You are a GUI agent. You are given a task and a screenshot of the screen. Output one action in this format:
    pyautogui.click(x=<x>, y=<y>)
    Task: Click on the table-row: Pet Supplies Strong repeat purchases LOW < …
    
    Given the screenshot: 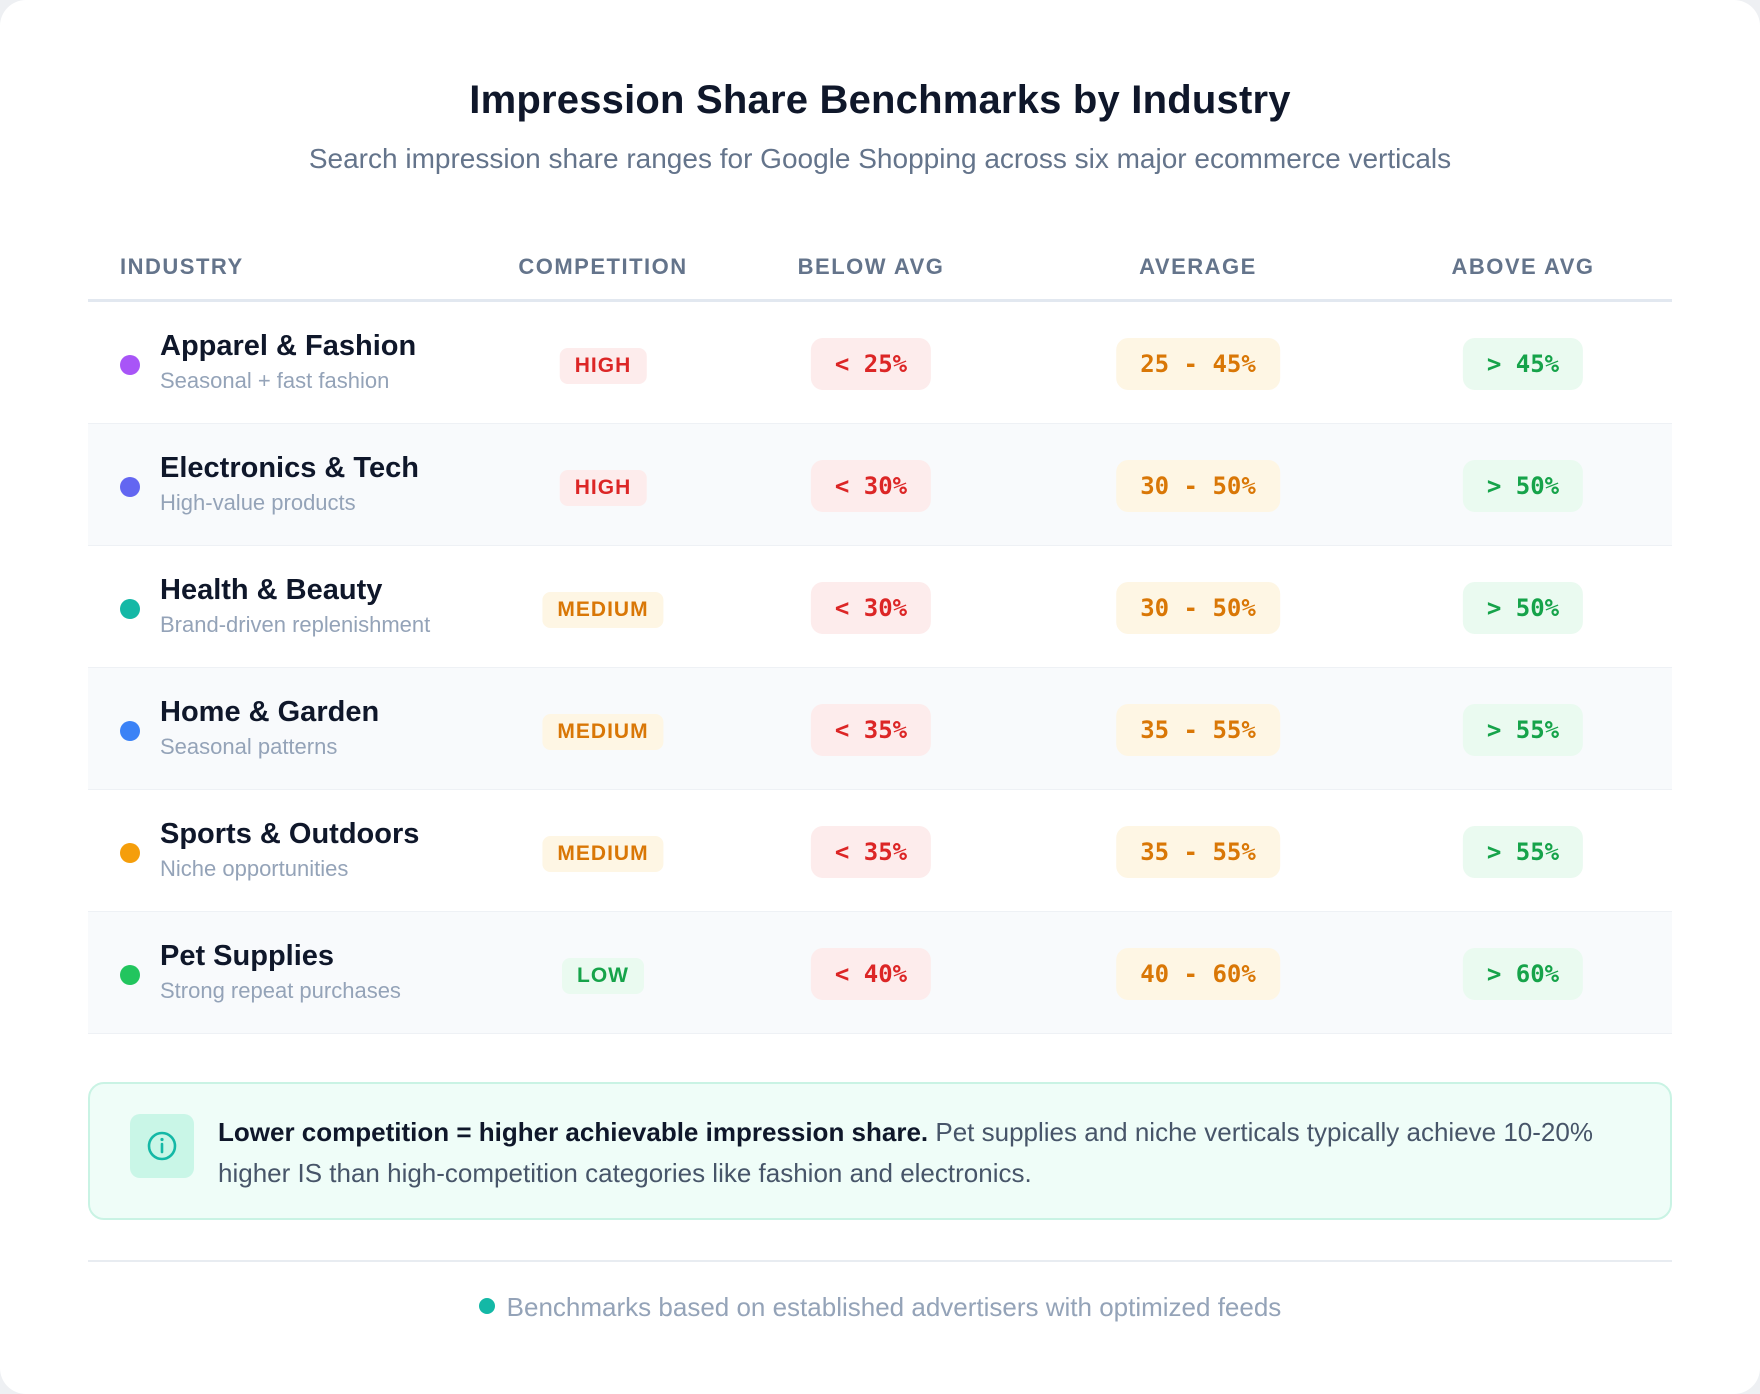 What is the action you would take?
    pyautogui.click(x=880, y=973)
    